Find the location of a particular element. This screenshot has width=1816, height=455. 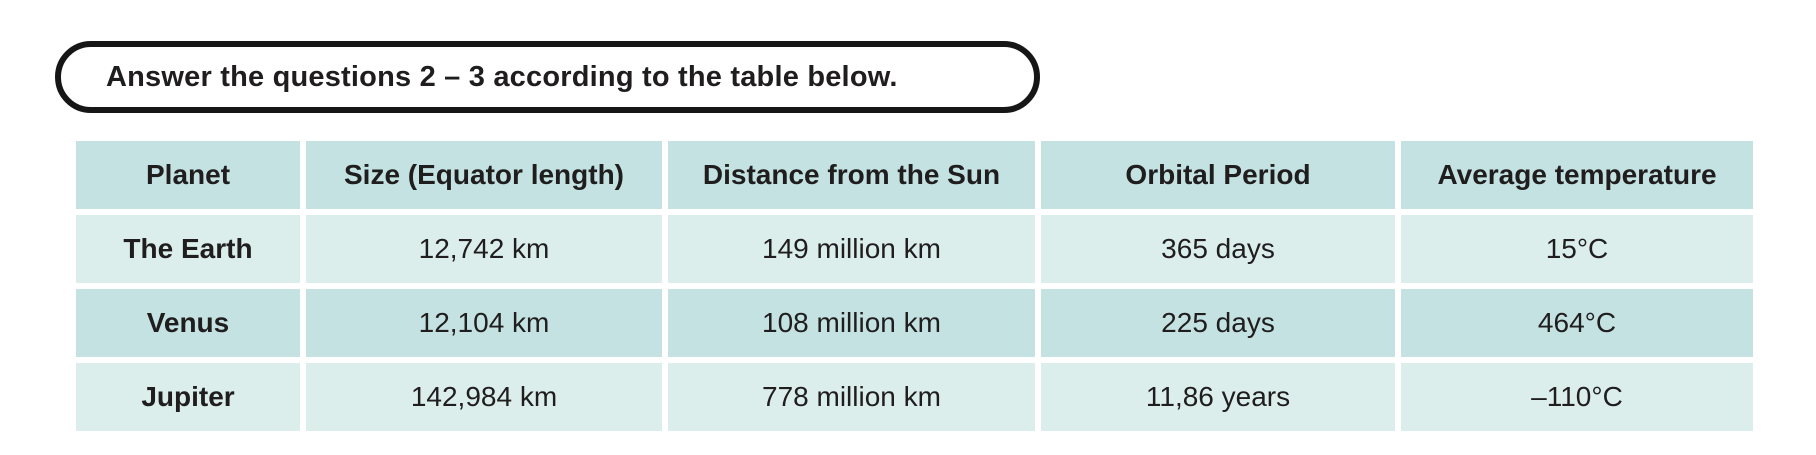

planet-name-cell: Venus is located at coordinates (188, 323).